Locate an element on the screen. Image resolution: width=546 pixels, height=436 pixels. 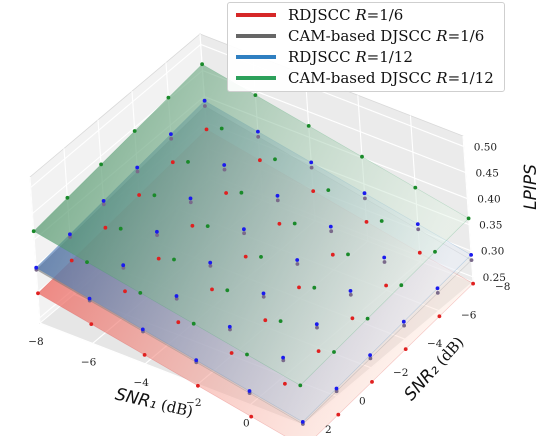
legend-label: CAM-based DJSCC R=1/6 is located at coordinates (386, 36).